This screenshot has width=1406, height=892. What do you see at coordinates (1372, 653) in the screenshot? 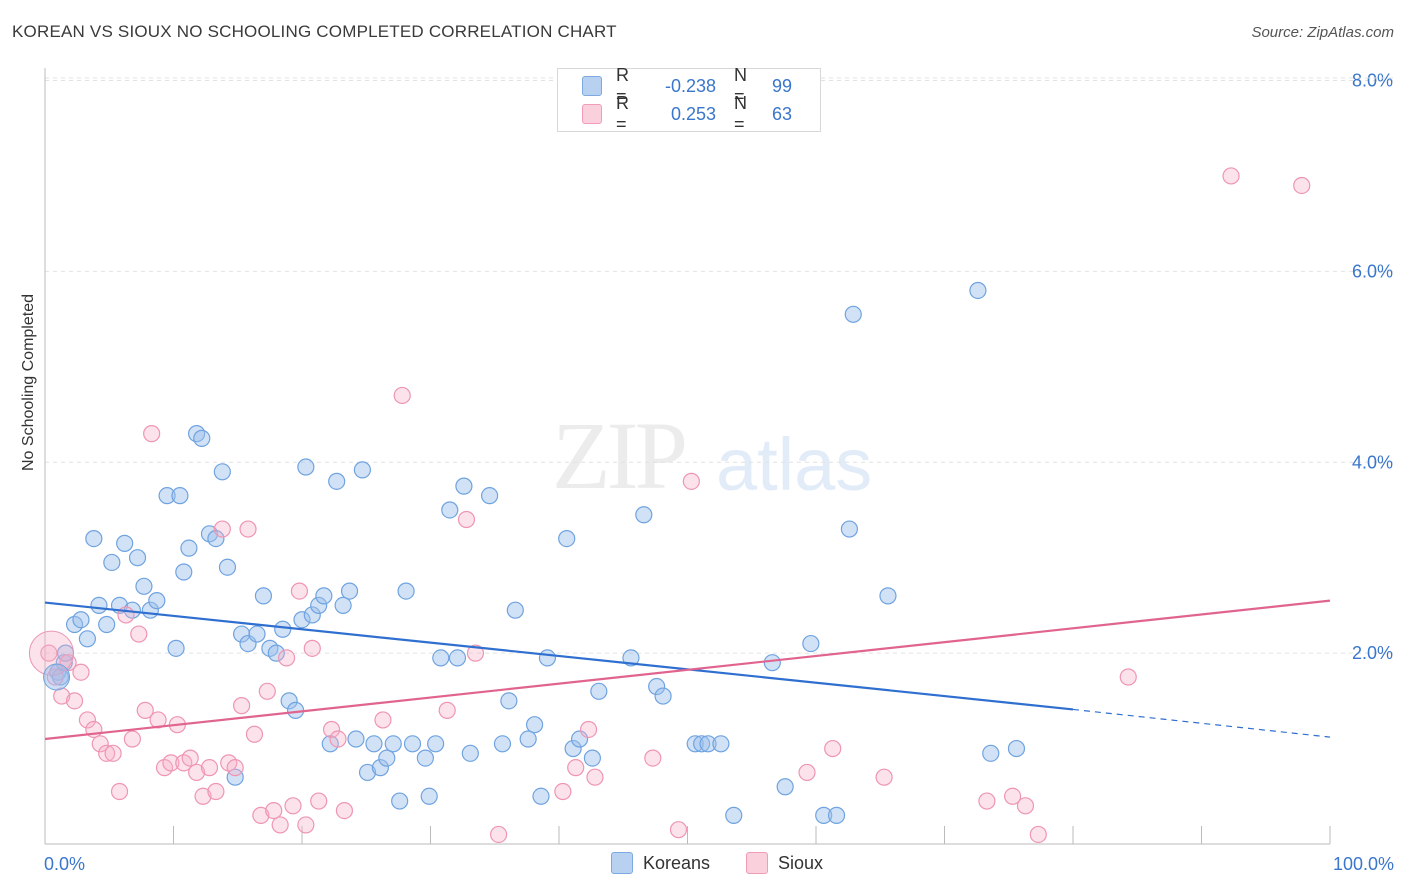
I see `y-tick-label: 2.0%` at bounding box center [1372, 653].